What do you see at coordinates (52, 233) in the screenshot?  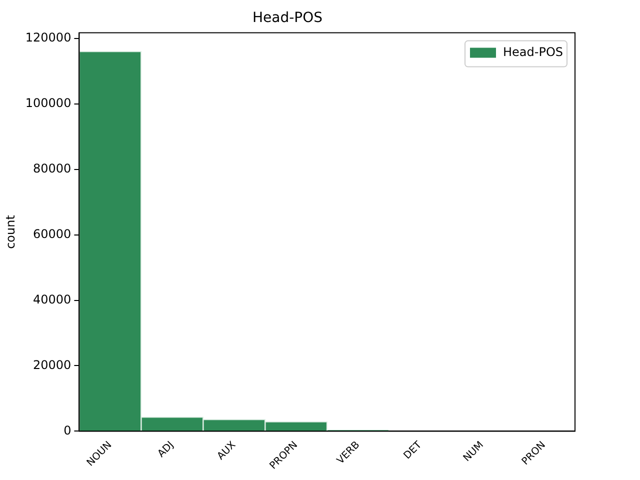 I see `y-tick-label: 60000` at bounding box center [52, 233].